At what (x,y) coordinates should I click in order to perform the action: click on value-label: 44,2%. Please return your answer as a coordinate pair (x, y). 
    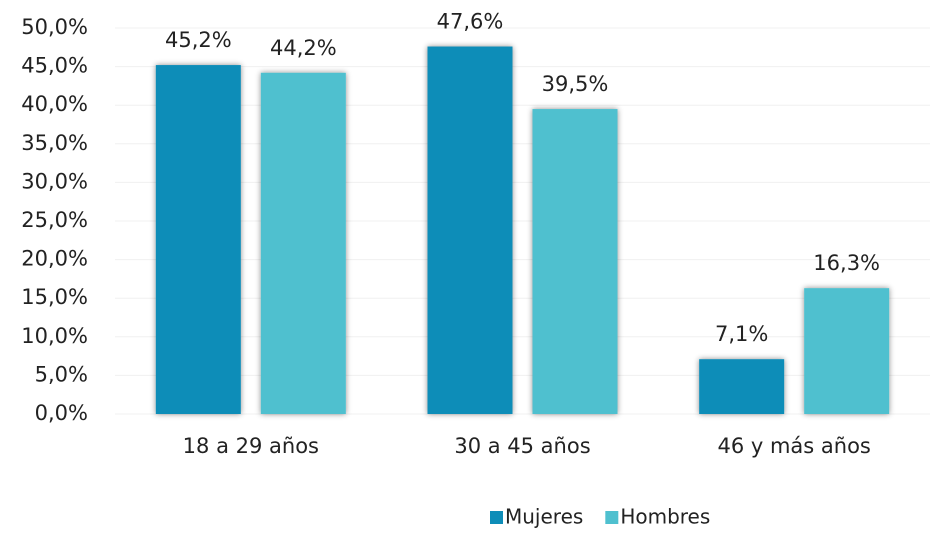
    Looking at the image, I should click on (303, 48).